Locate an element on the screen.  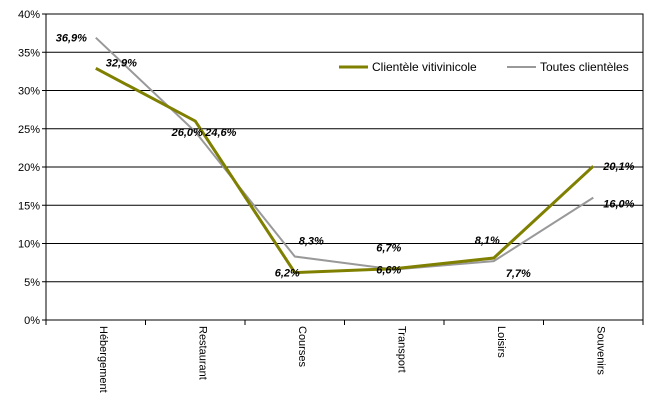
data-label: 6,2% is located at coordinates (287, 274).